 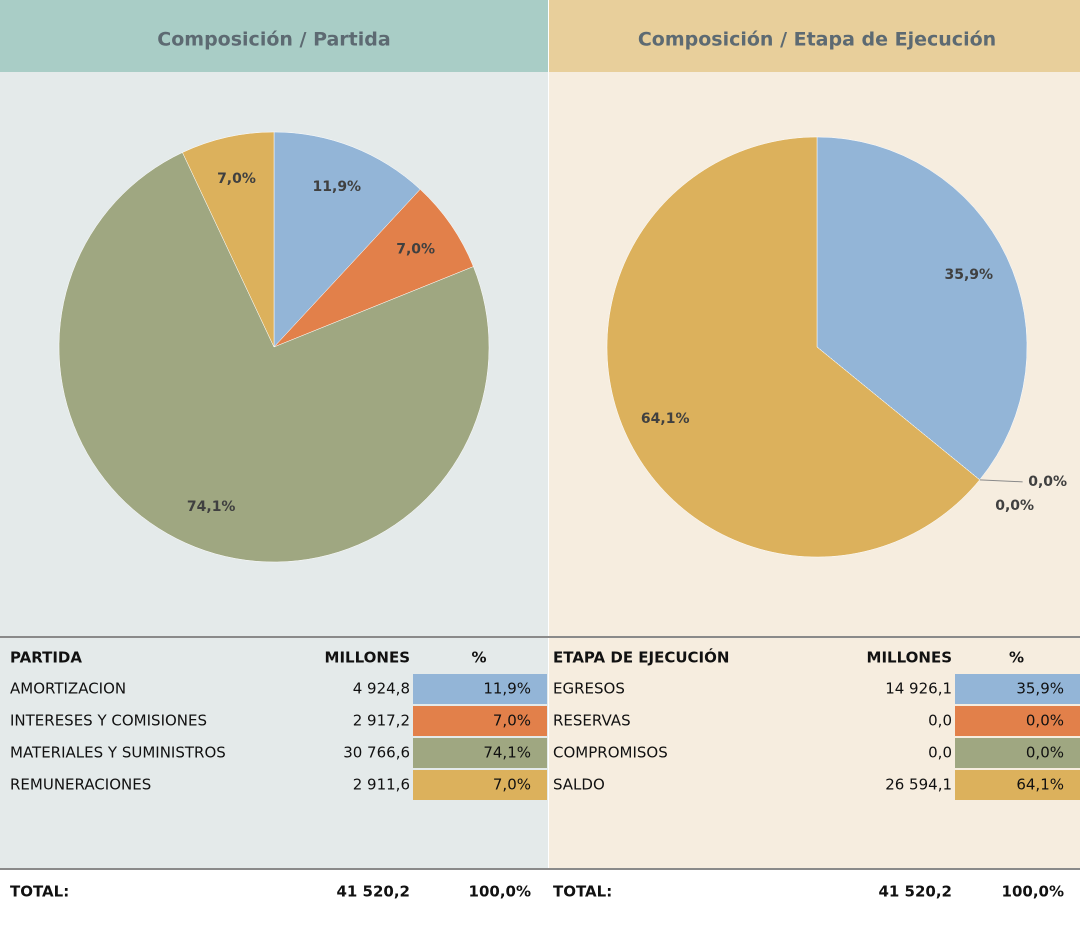 I want to click on row-amount: 30 766,6, so click(x=376, y=753).